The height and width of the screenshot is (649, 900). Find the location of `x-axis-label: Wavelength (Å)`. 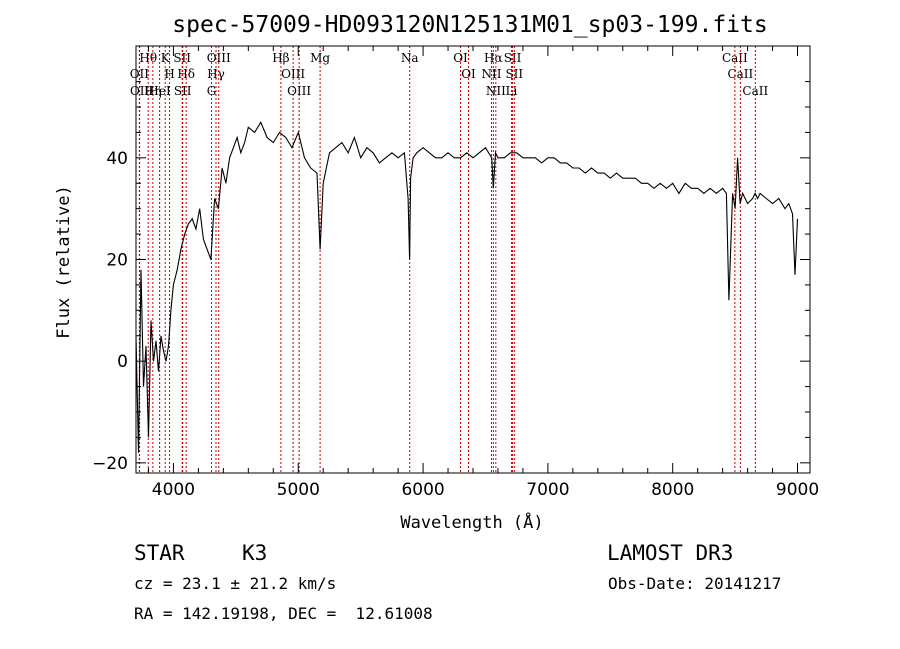

x-axis-label: Wavelength (Å) is located at coordinates (471, 522).